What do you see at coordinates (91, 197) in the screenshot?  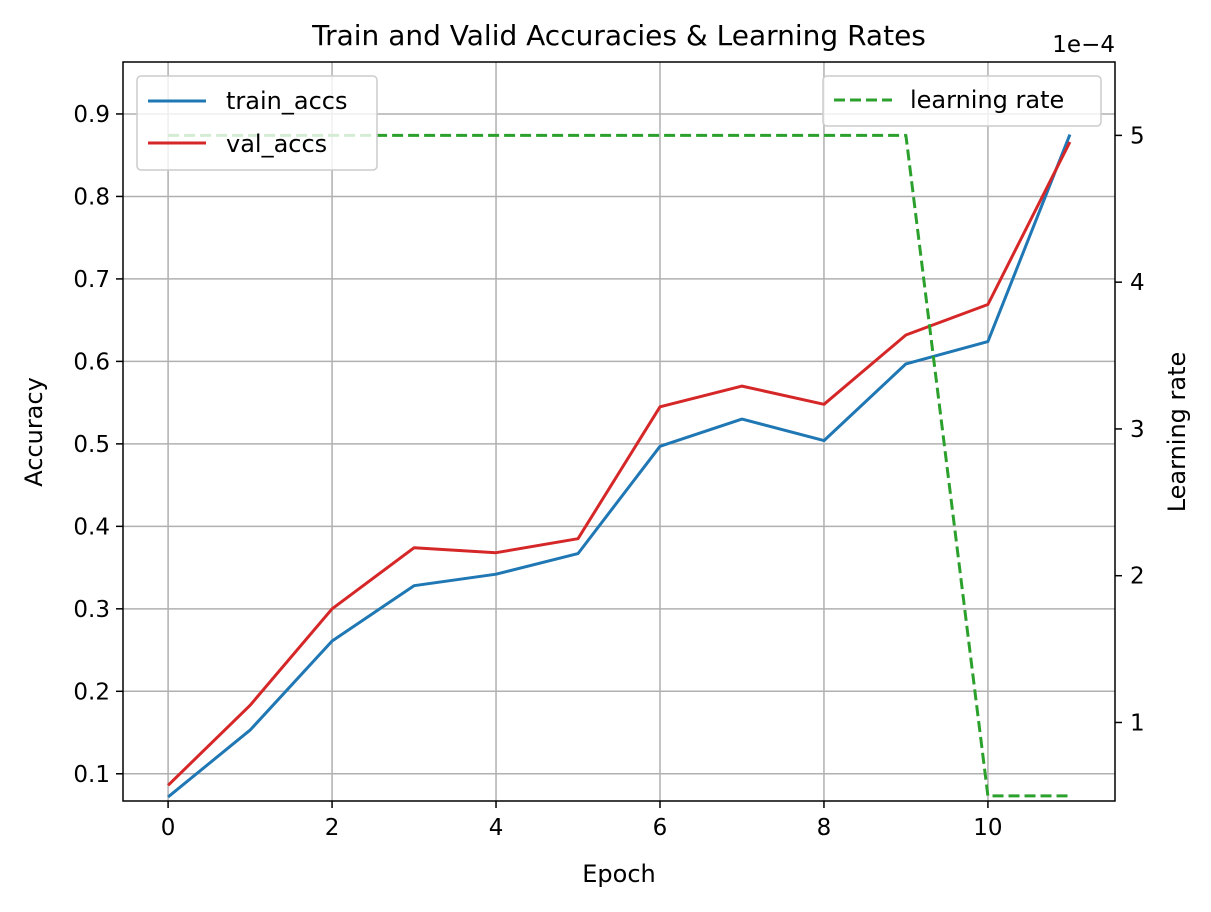 I see `y-tick-label: 0.8` at bounding box center [91, 197].